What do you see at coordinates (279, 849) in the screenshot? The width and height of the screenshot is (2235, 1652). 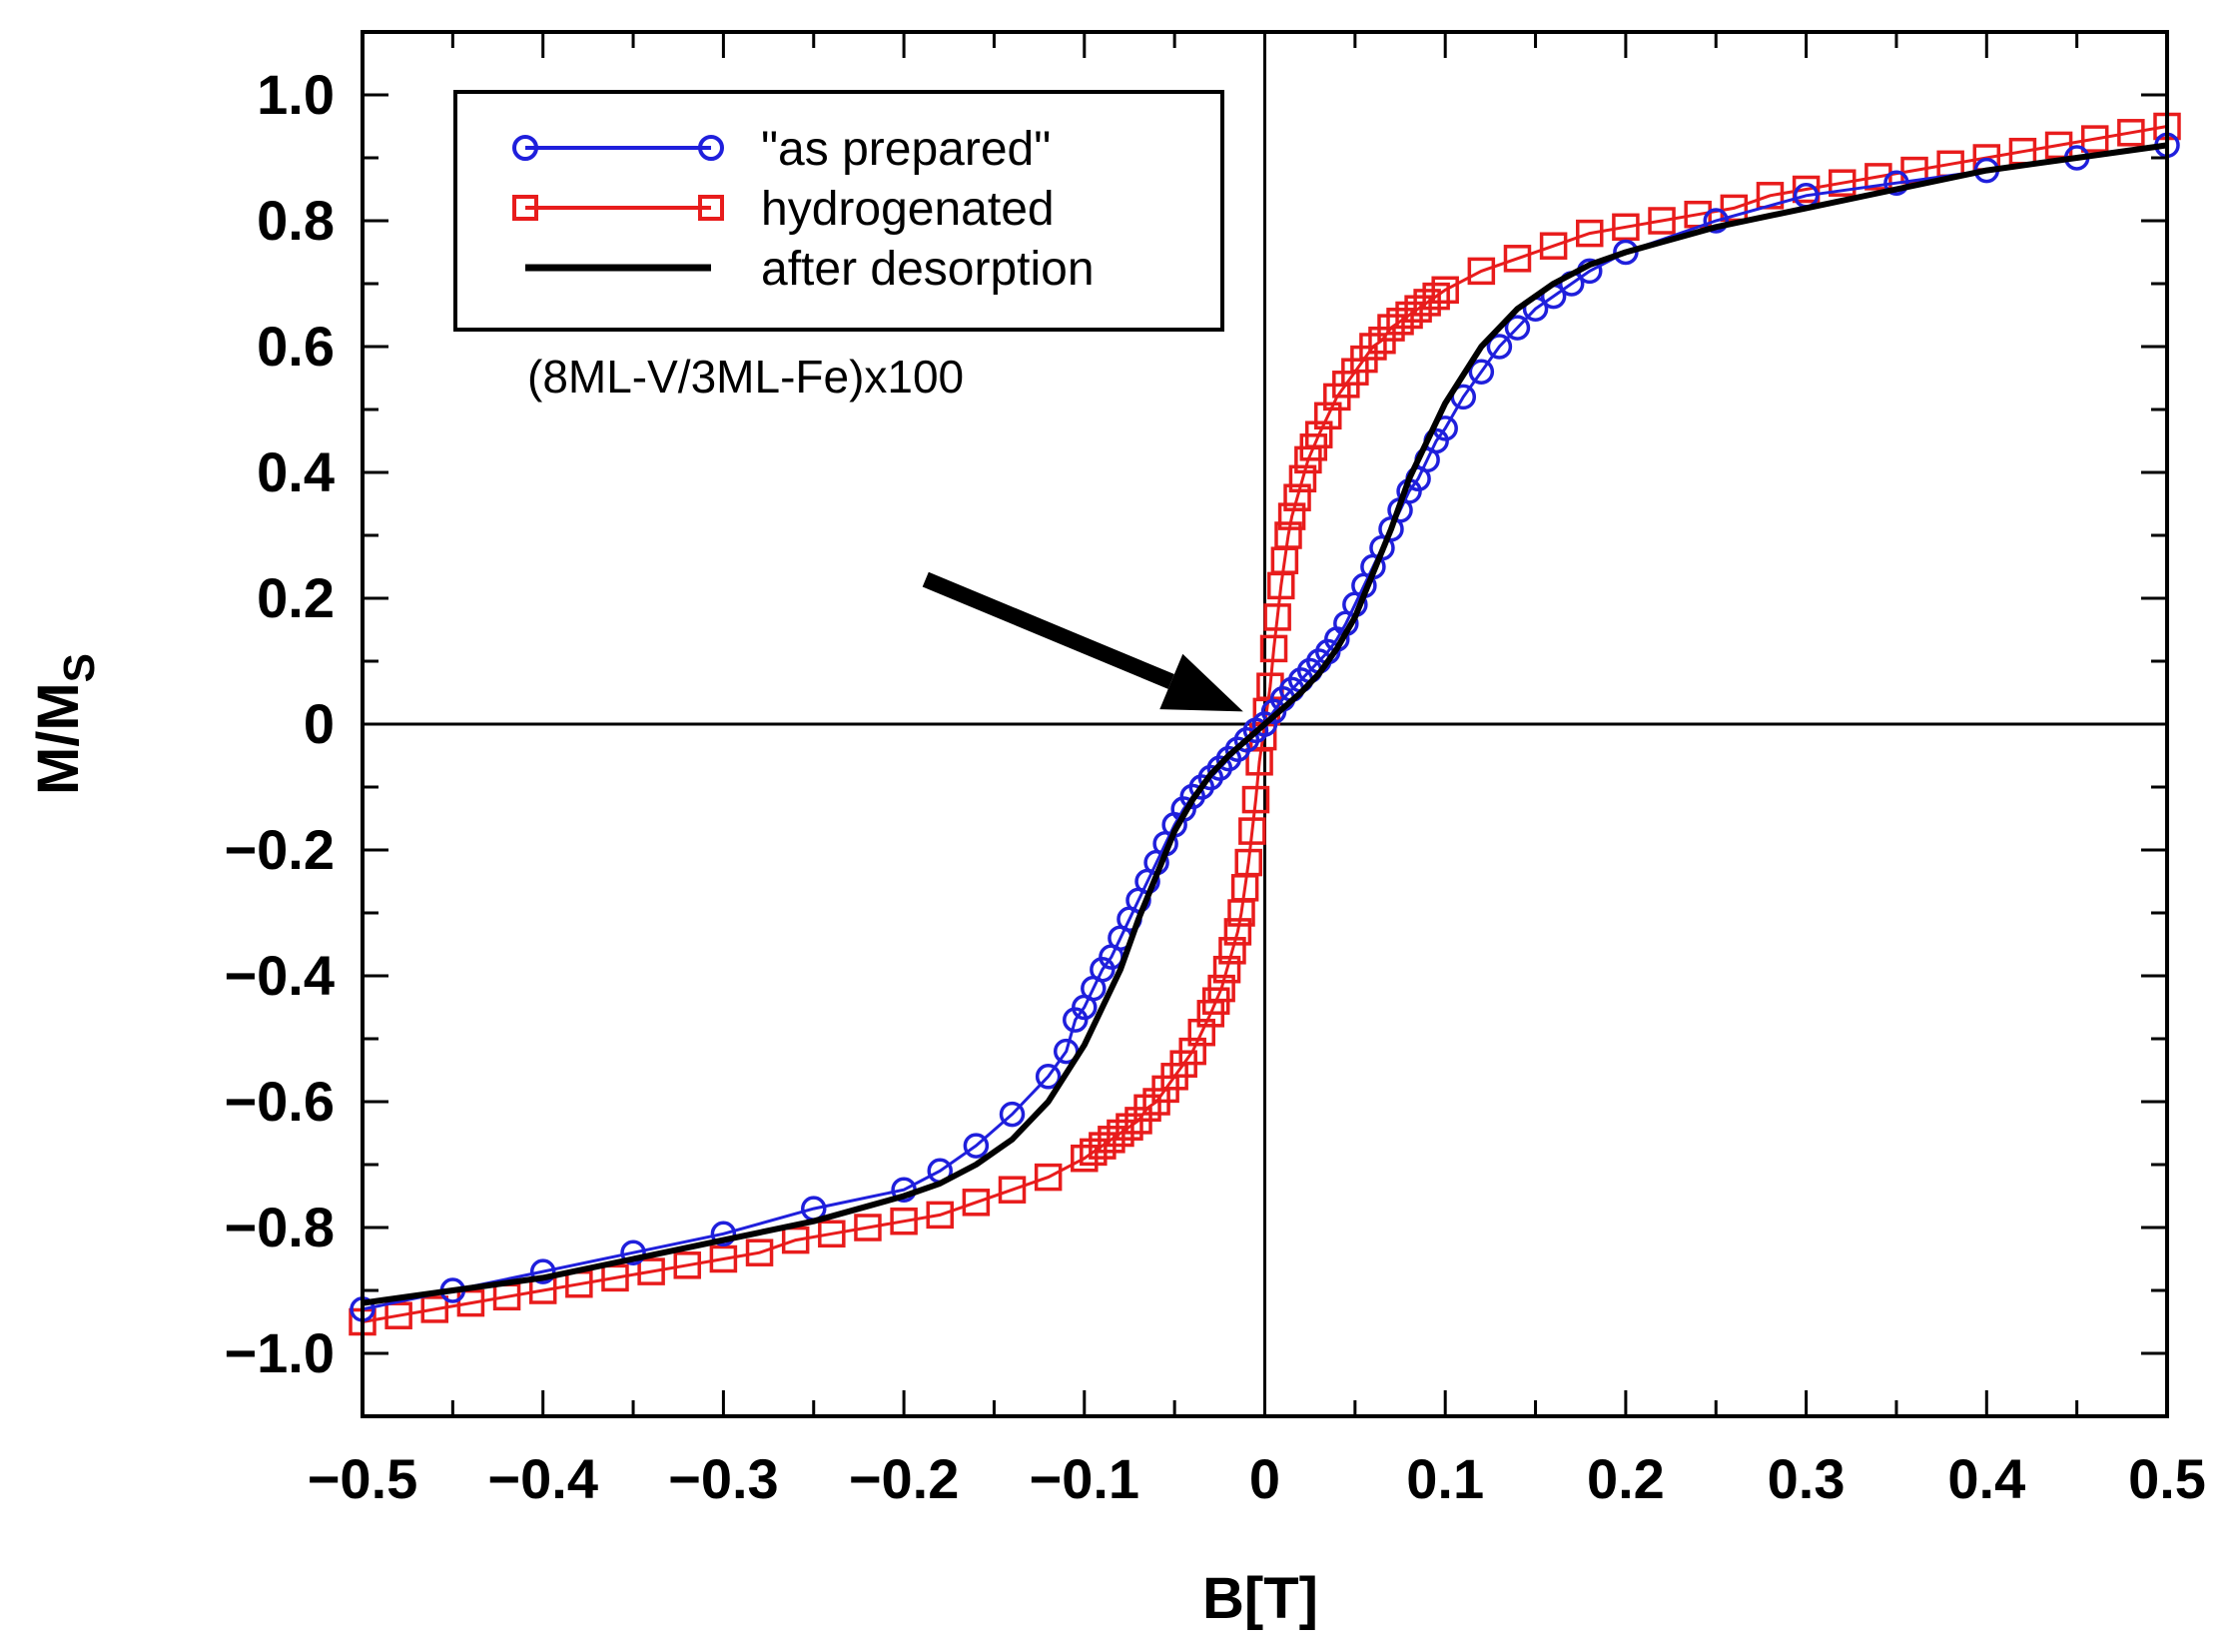 I see `y-tick-label: −0.2` at bounding box center [279, 849].